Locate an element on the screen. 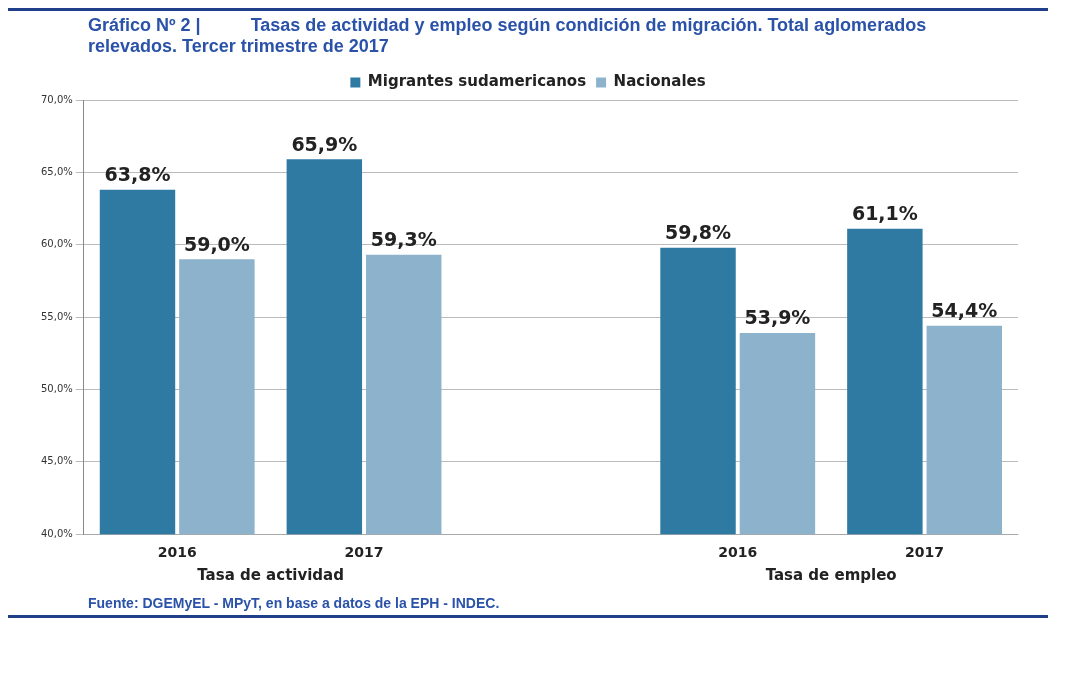  data-label: 61,1% is located at coordinates (884, 213).